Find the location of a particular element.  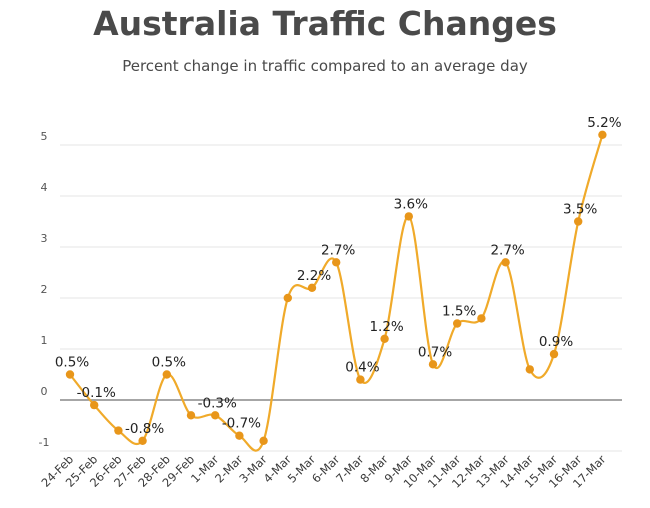

y-tick-label: 5 is located at coordinates (44, 136).